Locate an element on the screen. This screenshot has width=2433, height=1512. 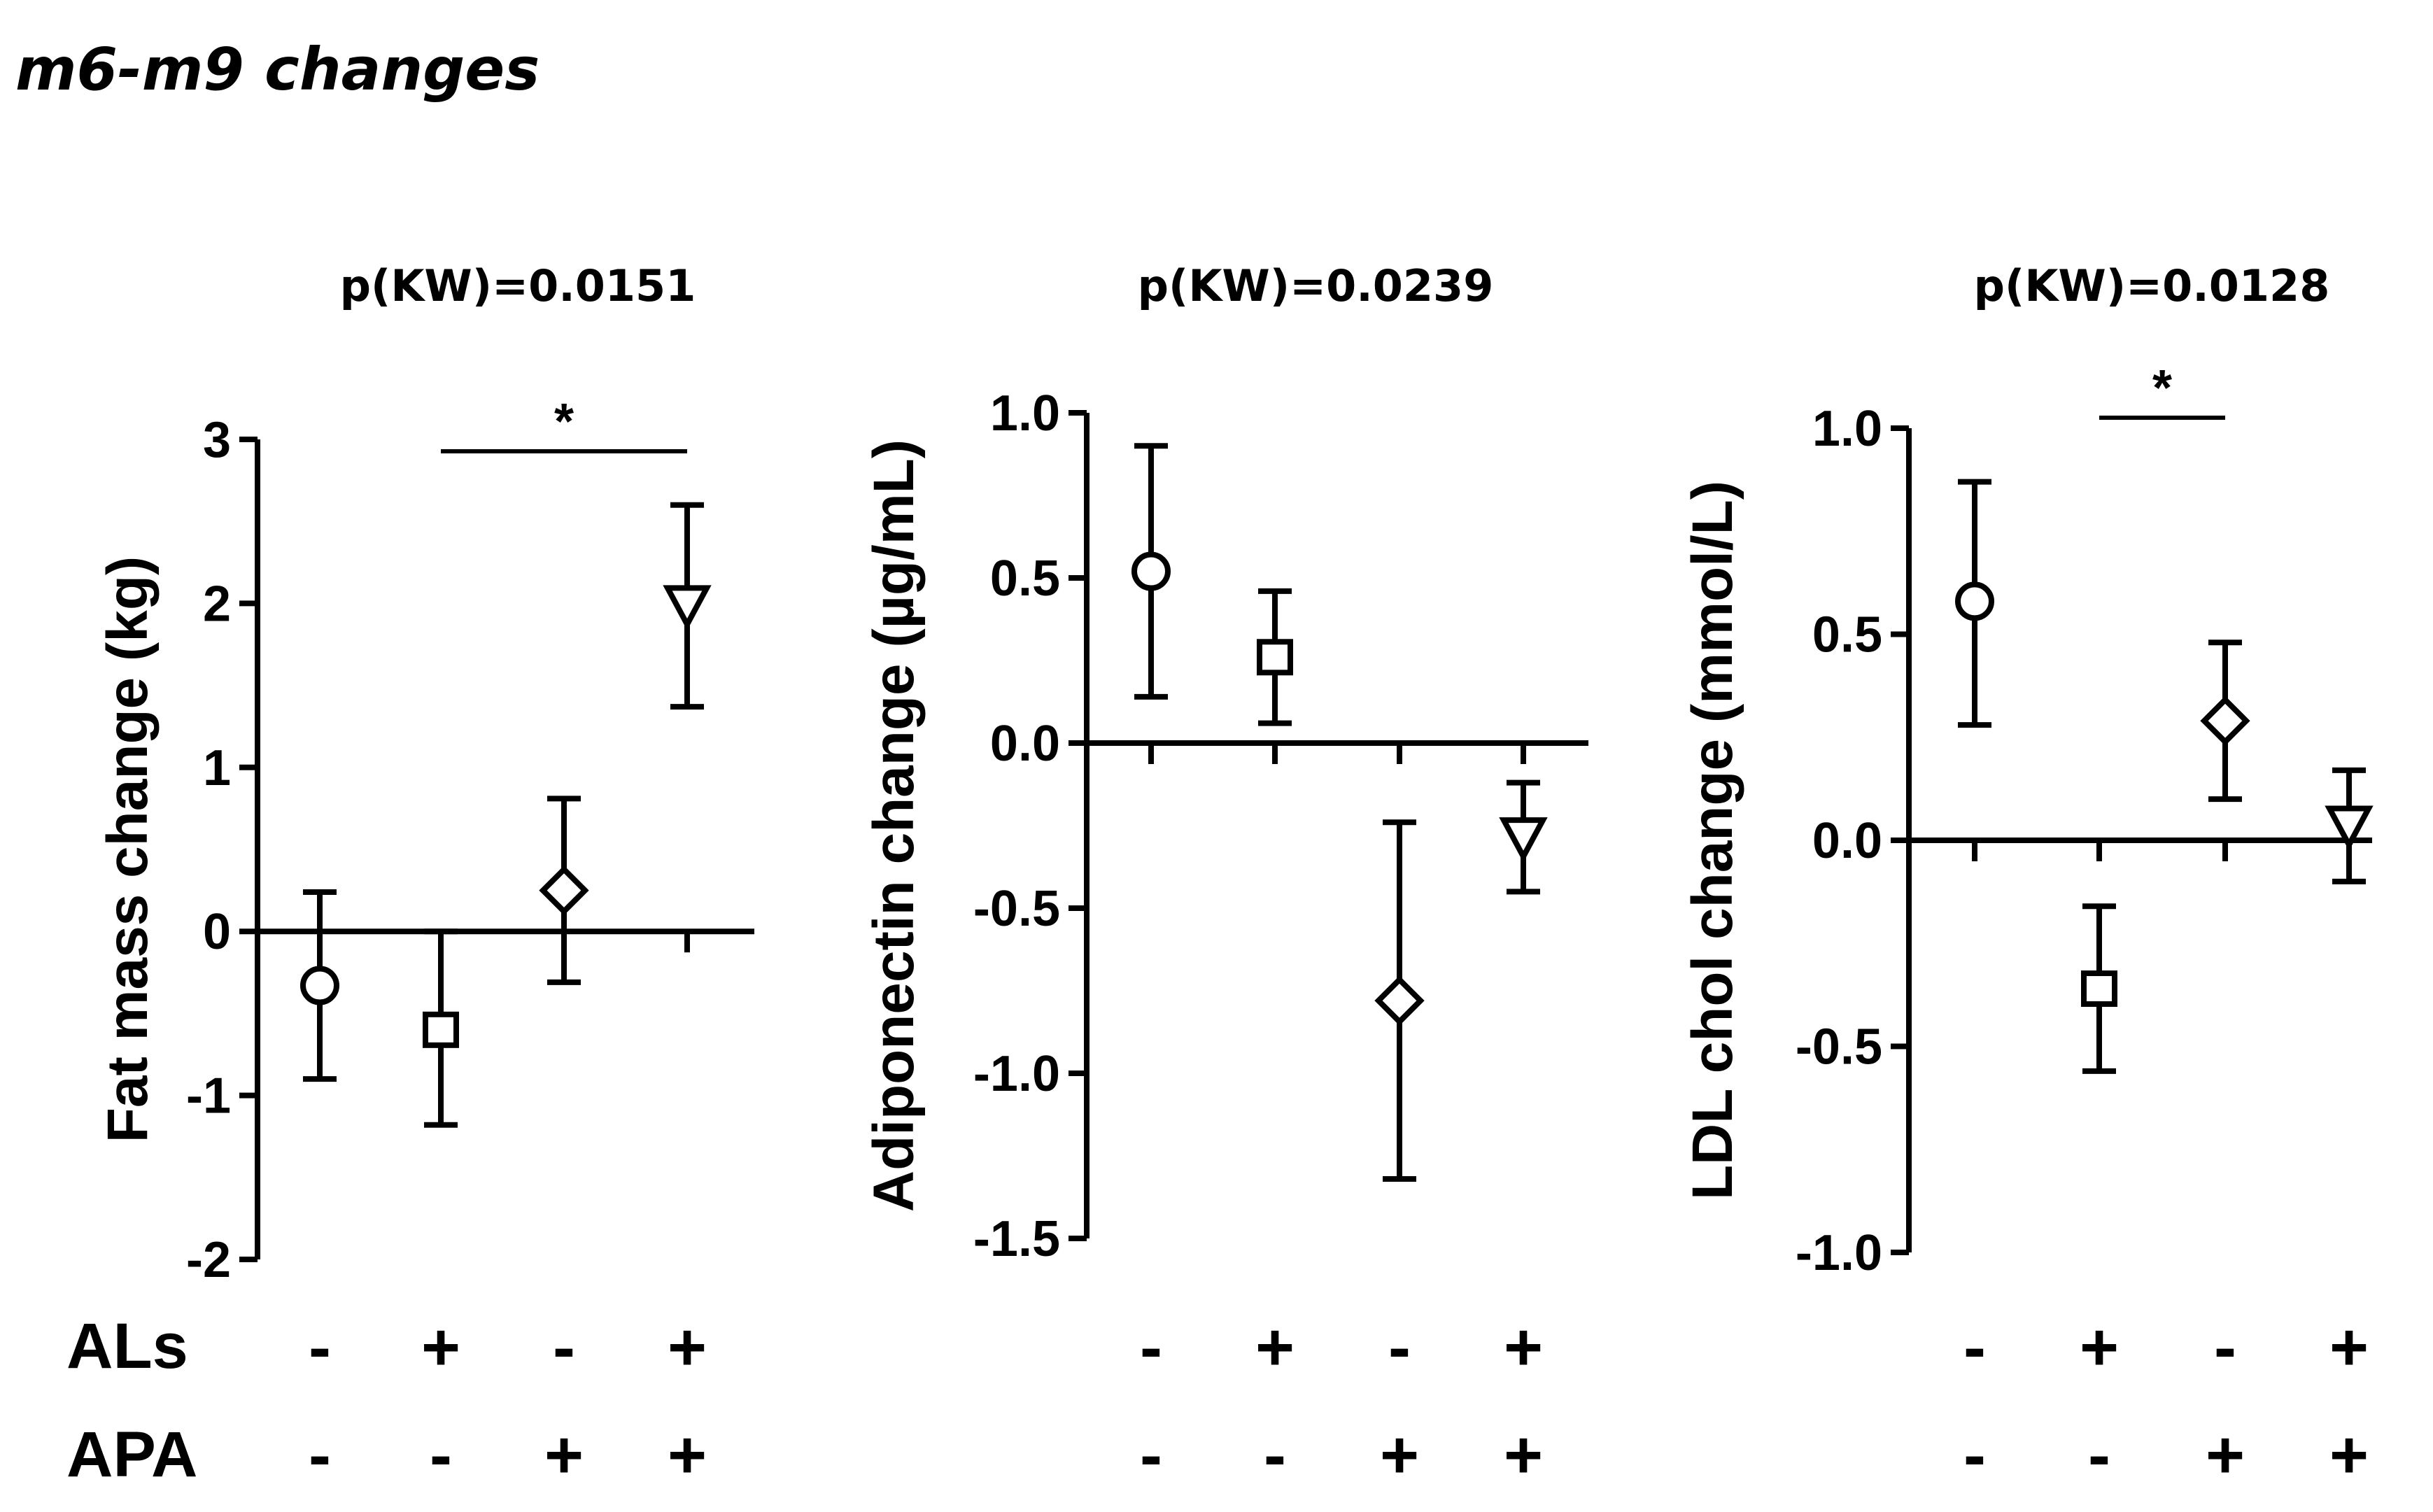
y-tick-label: 2 is located at coordinates (217, 604).